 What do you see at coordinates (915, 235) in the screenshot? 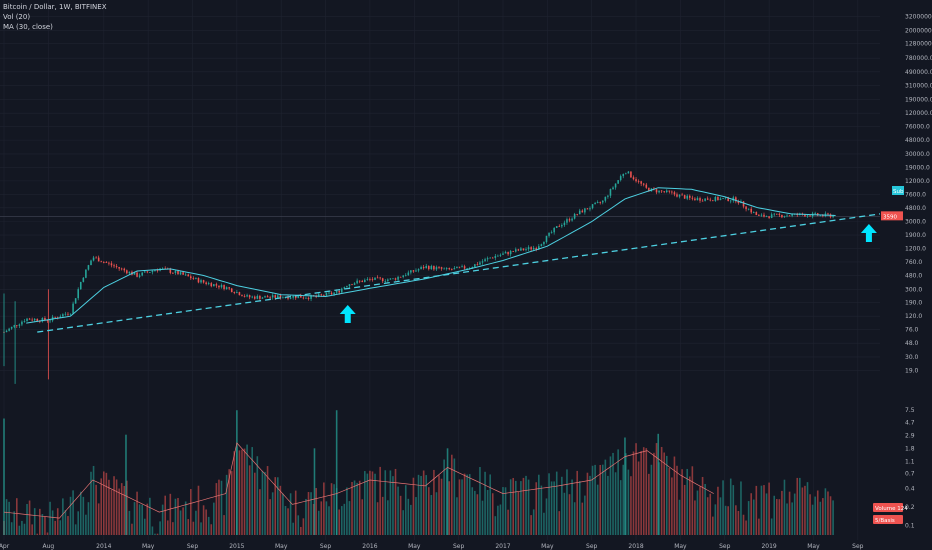
I see `price-tick-label: 1900.0` at bounding box center [915, 235].